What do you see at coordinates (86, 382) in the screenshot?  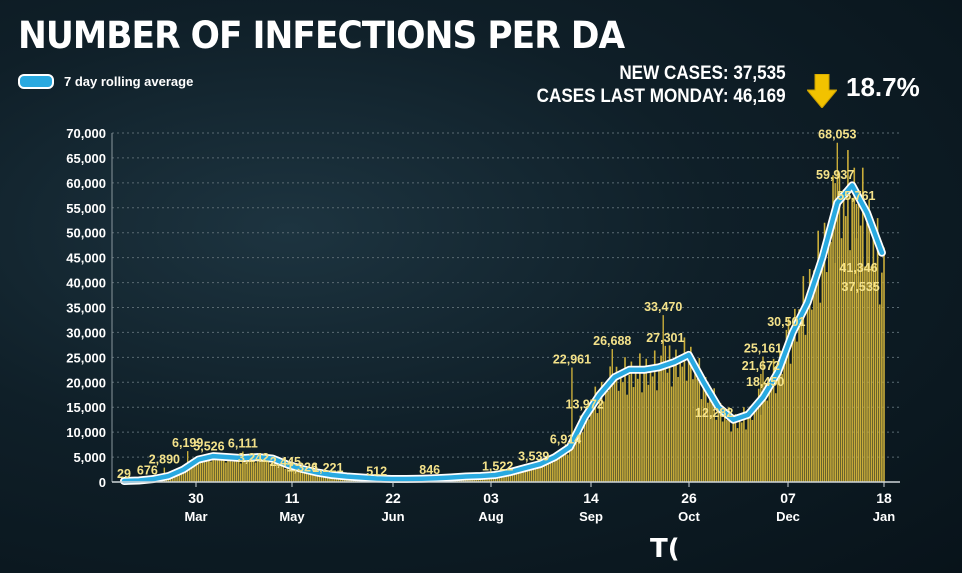 I see `y-tick-label: 20,000` at bounding box center [86, 382].